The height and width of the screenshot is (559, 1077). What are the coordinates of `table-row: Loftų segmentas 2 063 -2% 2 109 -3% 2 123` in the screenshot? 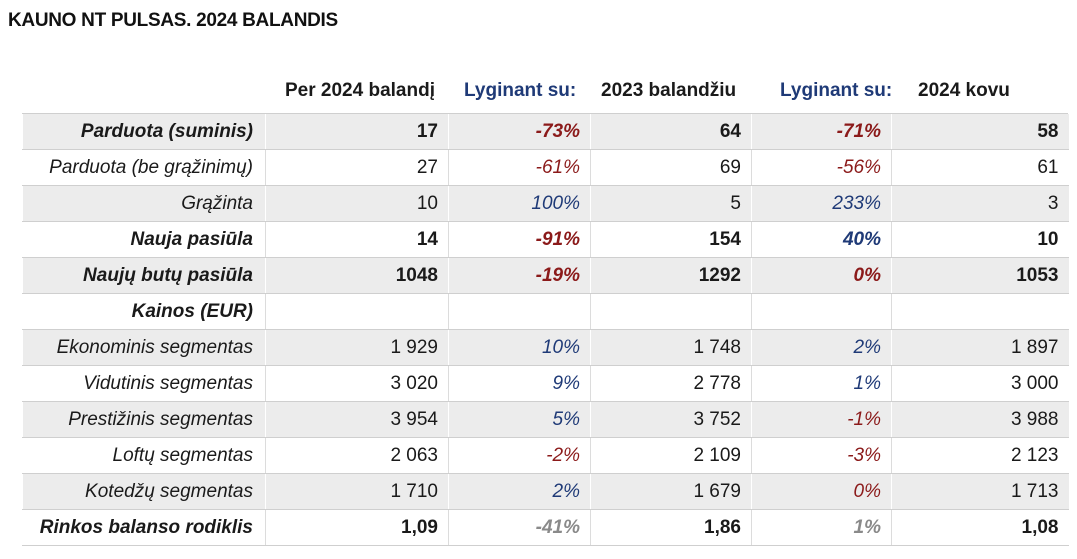 It's located at (545, 455).